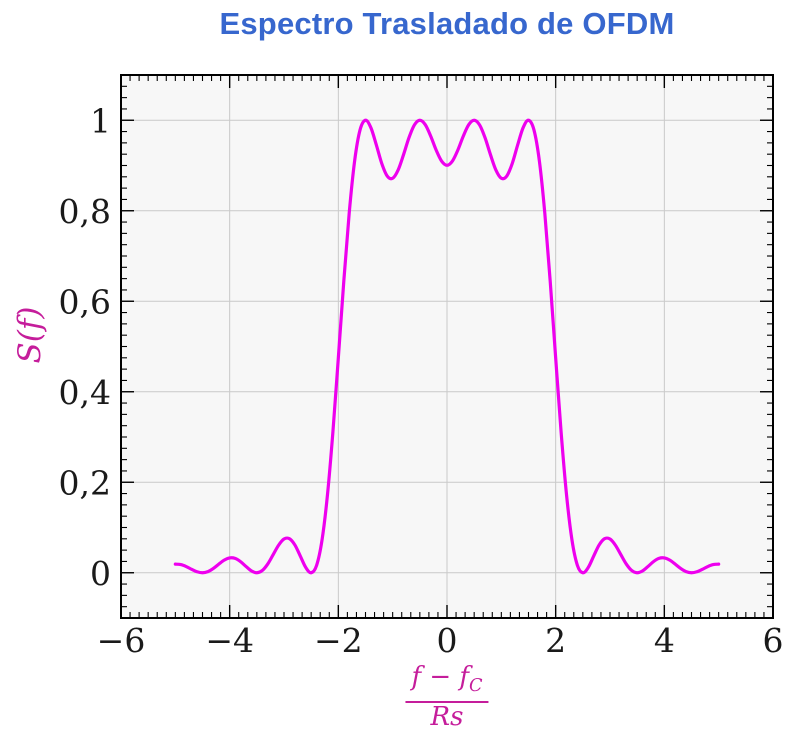  What do you see at coordinates (100, 120) in the screenshot?
I see `y-tick-label: 1` at bounding box center [100, 120].